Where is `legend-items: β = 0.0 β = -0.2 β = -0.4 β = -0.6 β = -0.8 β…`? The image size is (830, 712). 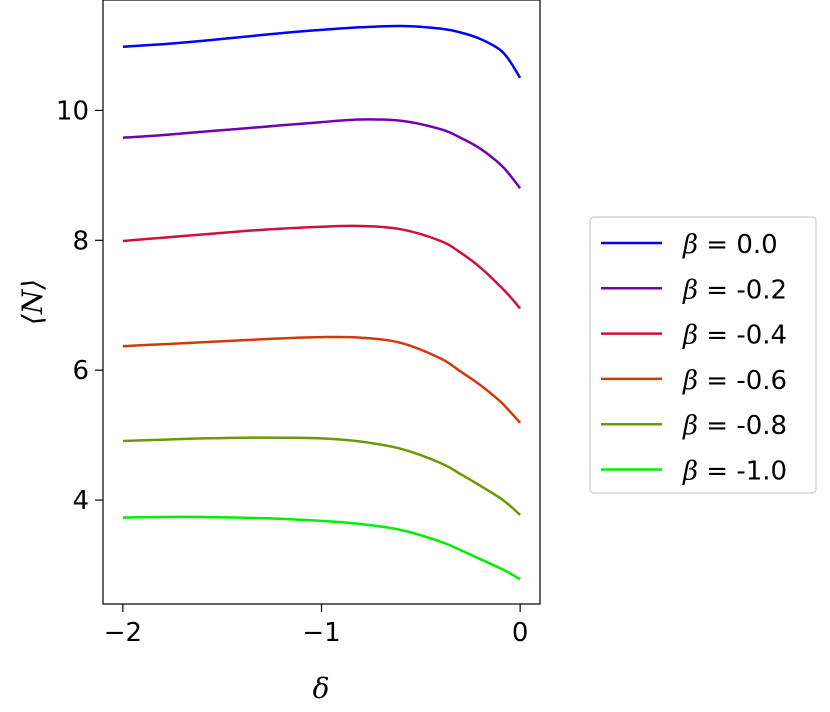
legend-items: β = 0.0 β = -0.2 β = -0.4 β = -0.6 β = -0.8 β… is located at coordinates (694, 358).